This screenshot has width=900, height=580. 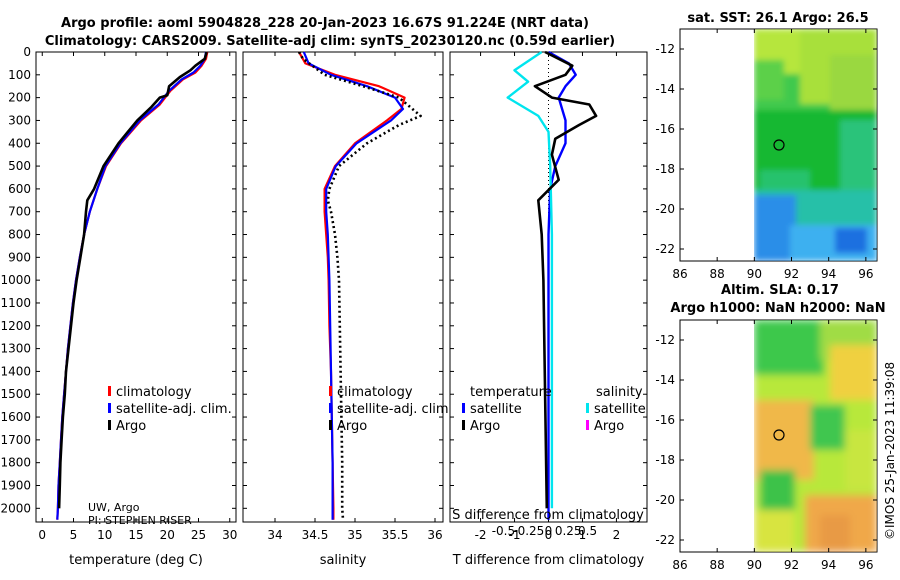 What do you see at coordinates (315, 535) in the screenshot?
I see `salinity-xtick: 34.5` at bounding box center [315, 535].